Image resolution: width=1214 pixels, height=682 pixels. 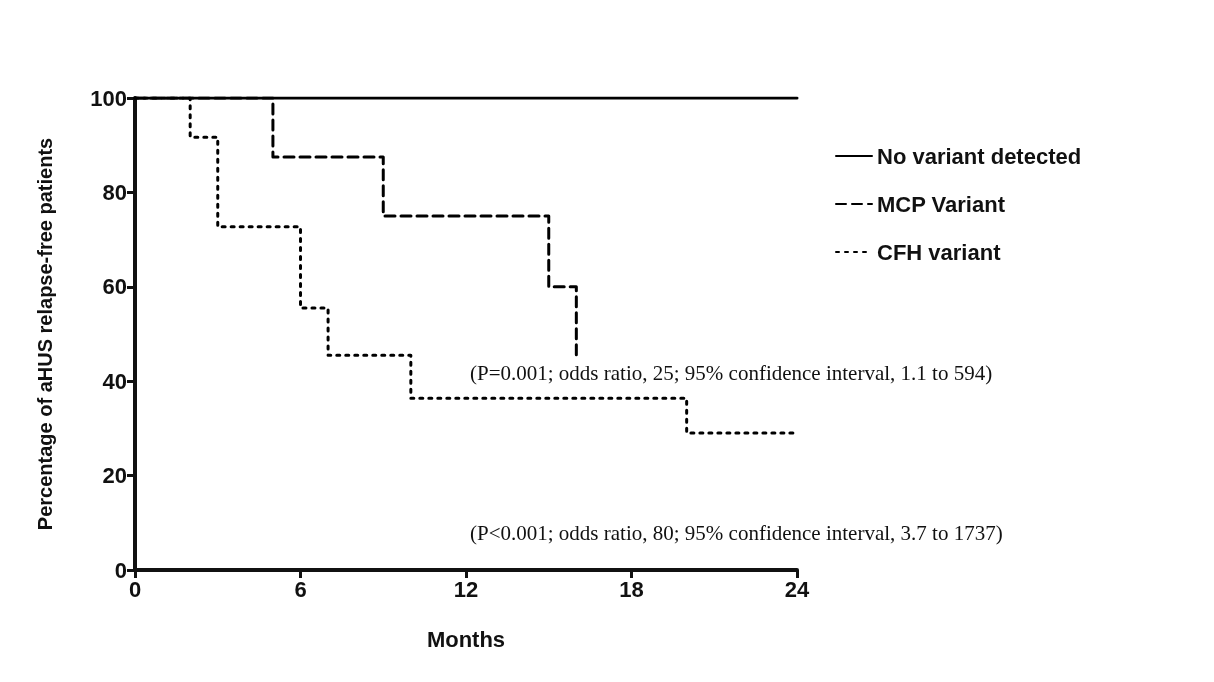 What do you see at coordinates (939, 252) in the screenshot?
I see `legend-label: CFH variant` at bounding box center [939, 252].